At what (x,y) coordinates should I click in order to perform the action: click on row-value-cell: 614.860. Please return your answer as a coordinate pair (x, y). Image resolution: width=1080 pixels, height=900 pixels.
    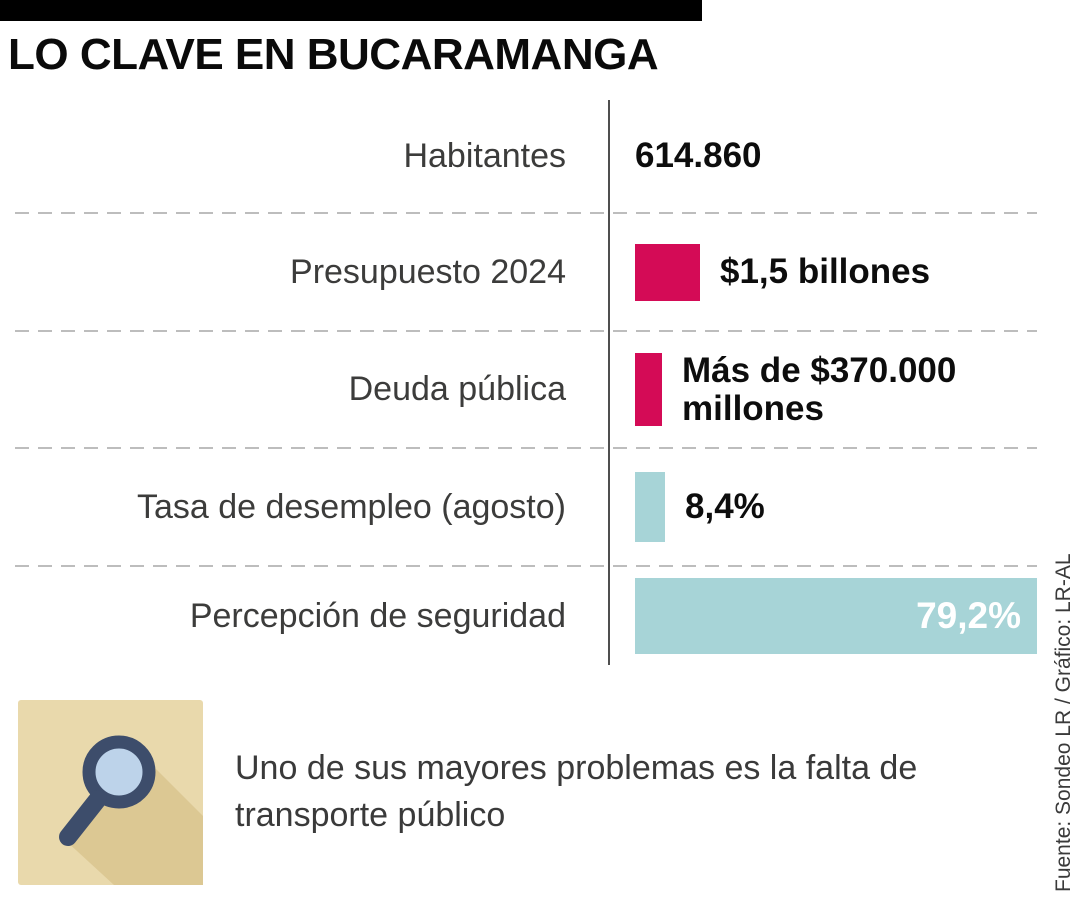
    Looking at the image, I should click on (822, 156).